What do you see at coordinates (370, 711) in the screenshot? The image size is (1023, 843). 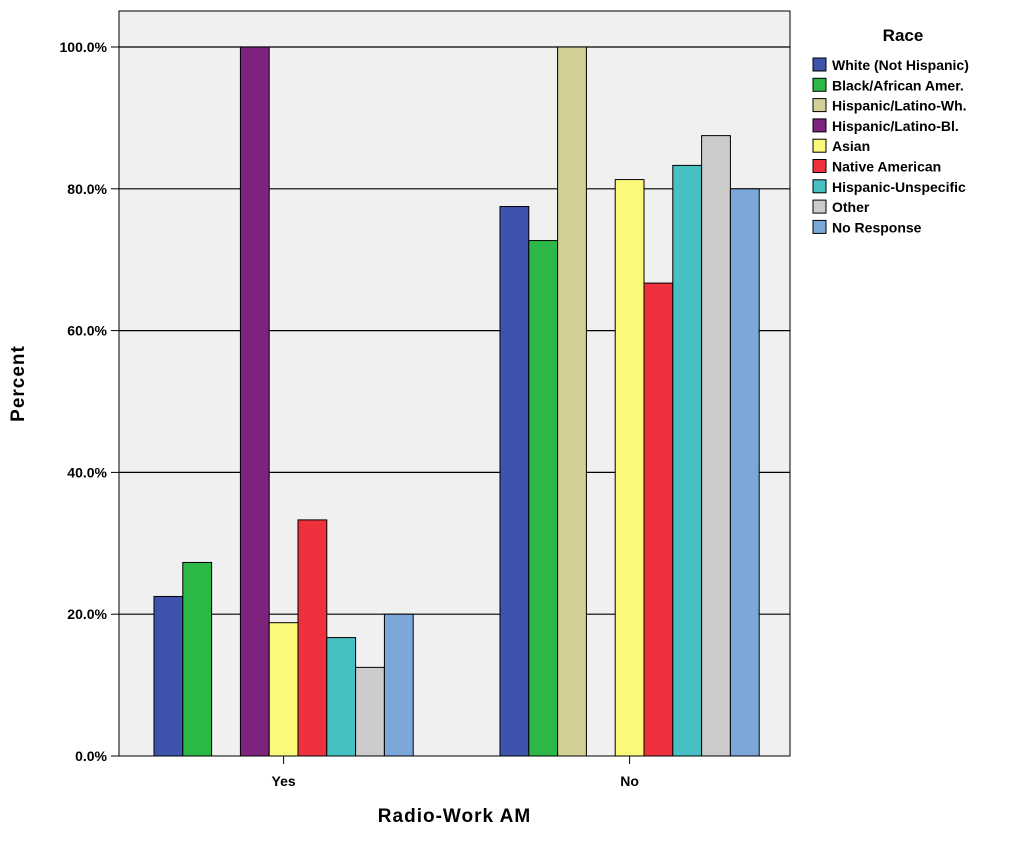 I see `bar-yes-other` at bounding box center [370, 711].